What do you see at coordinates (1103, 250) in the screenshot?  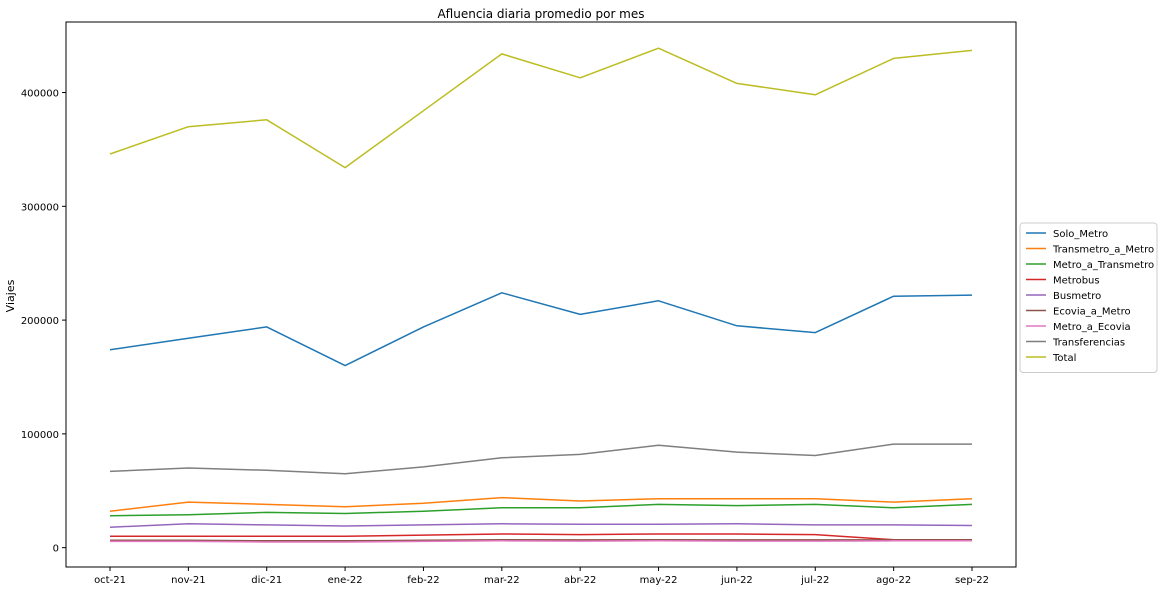 I see `legend-label: Transmetro_a_Metro` at bounding box center [1103, 250].